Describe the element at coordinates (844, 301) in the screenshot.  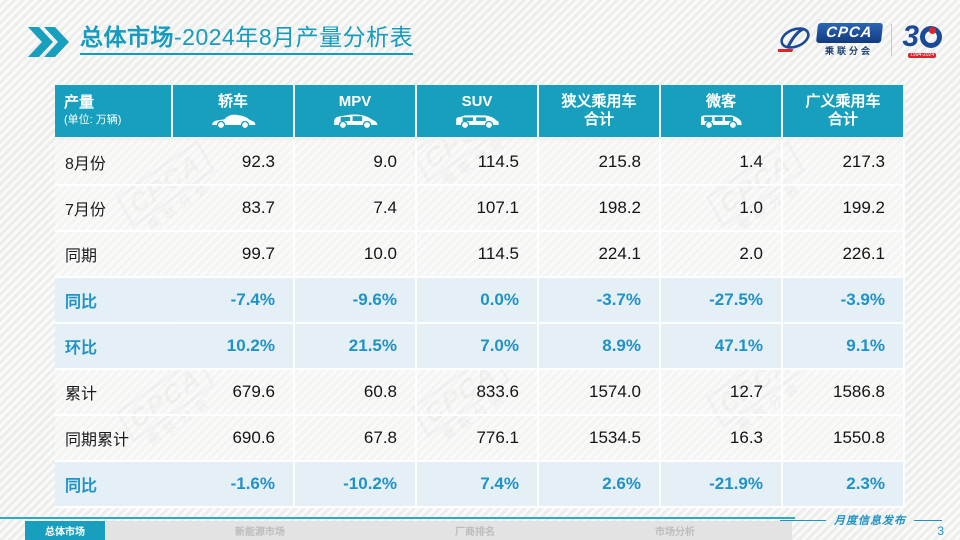
I see `table-cell: -3.9%` at that location.